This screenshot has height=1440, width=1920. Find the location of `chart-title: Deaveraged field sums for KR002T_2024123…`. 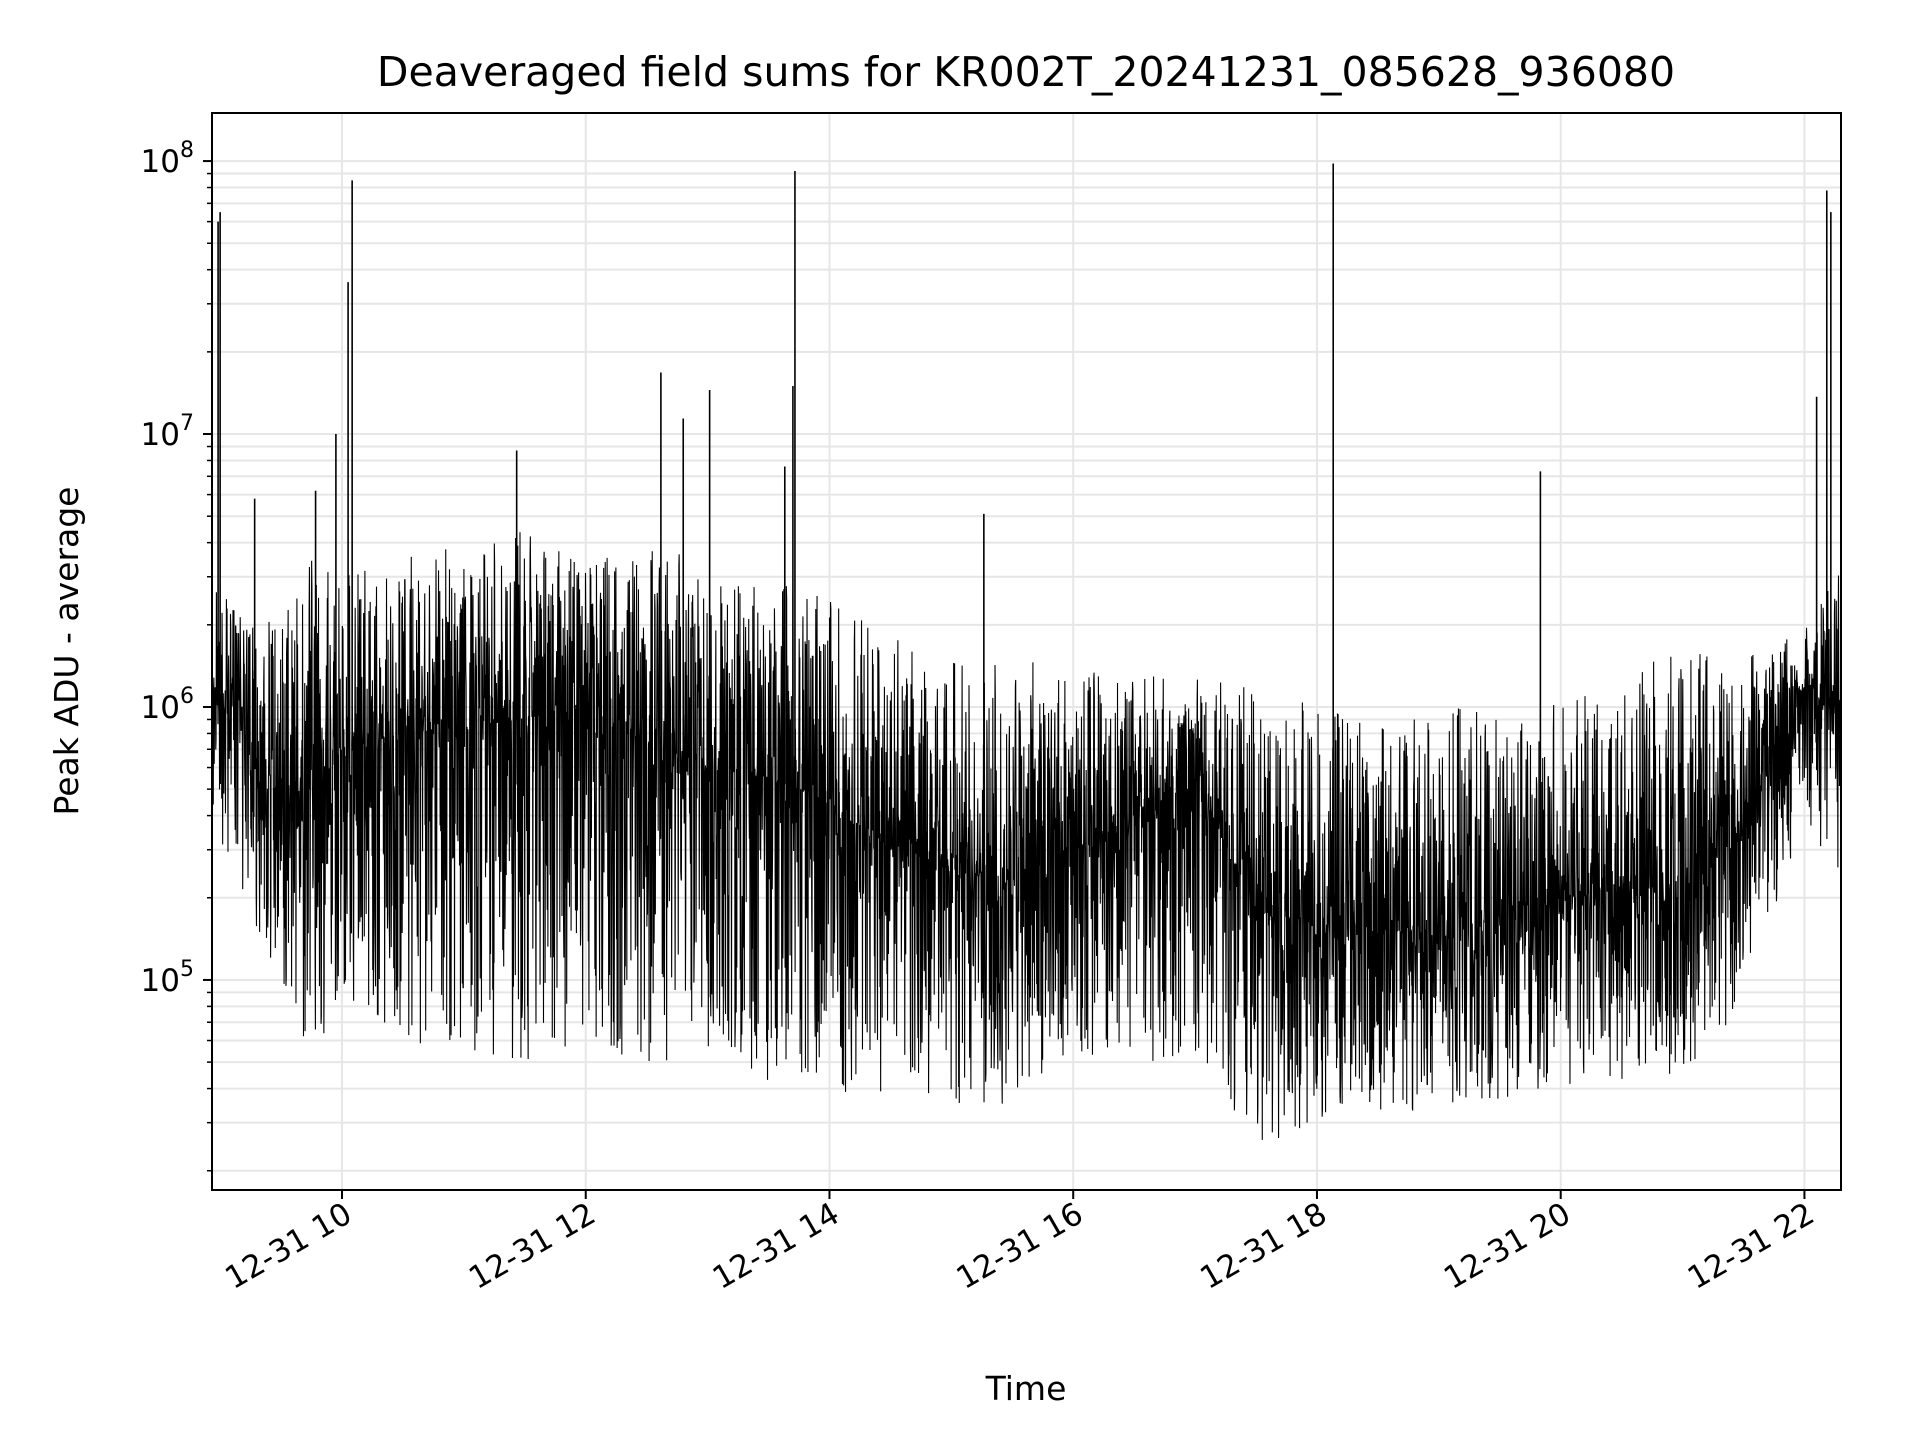

chart-title: Deaveraged field sums for KR002T_2024123… is located at coordinates (1026, 72).